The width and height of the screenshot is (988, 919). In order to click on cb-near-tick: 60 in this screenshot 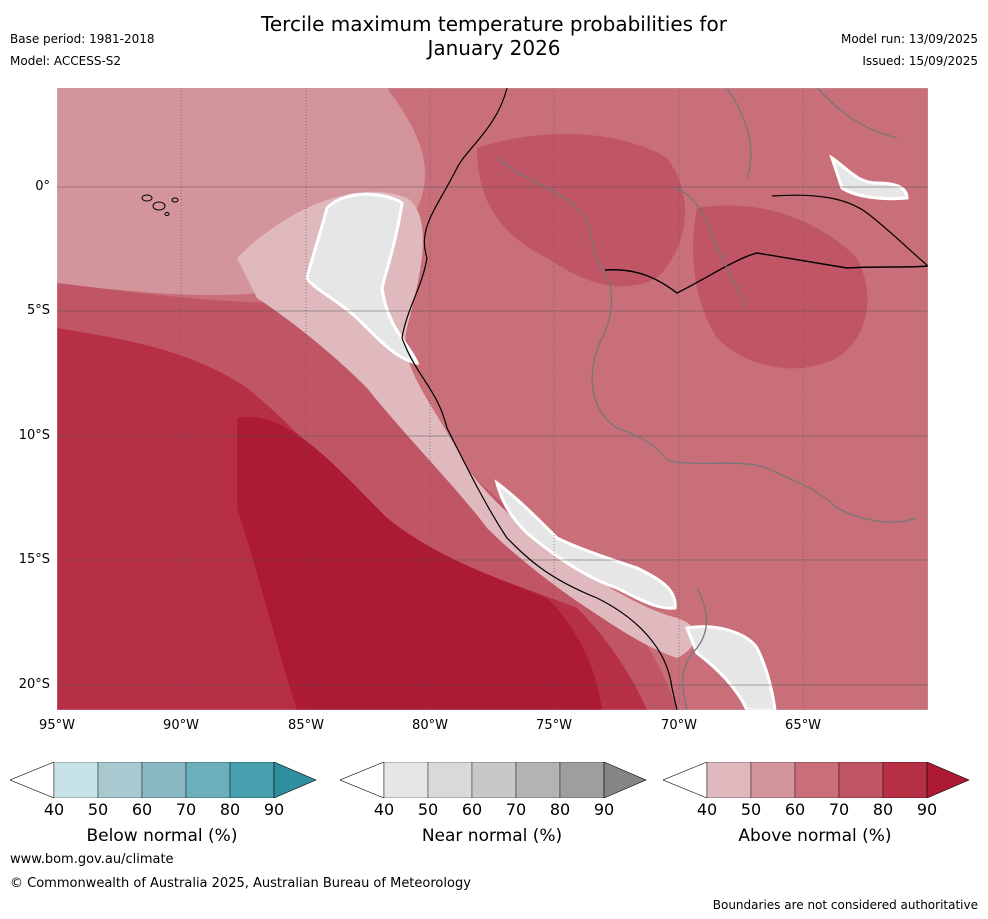, I will do `click(472, 809)`.